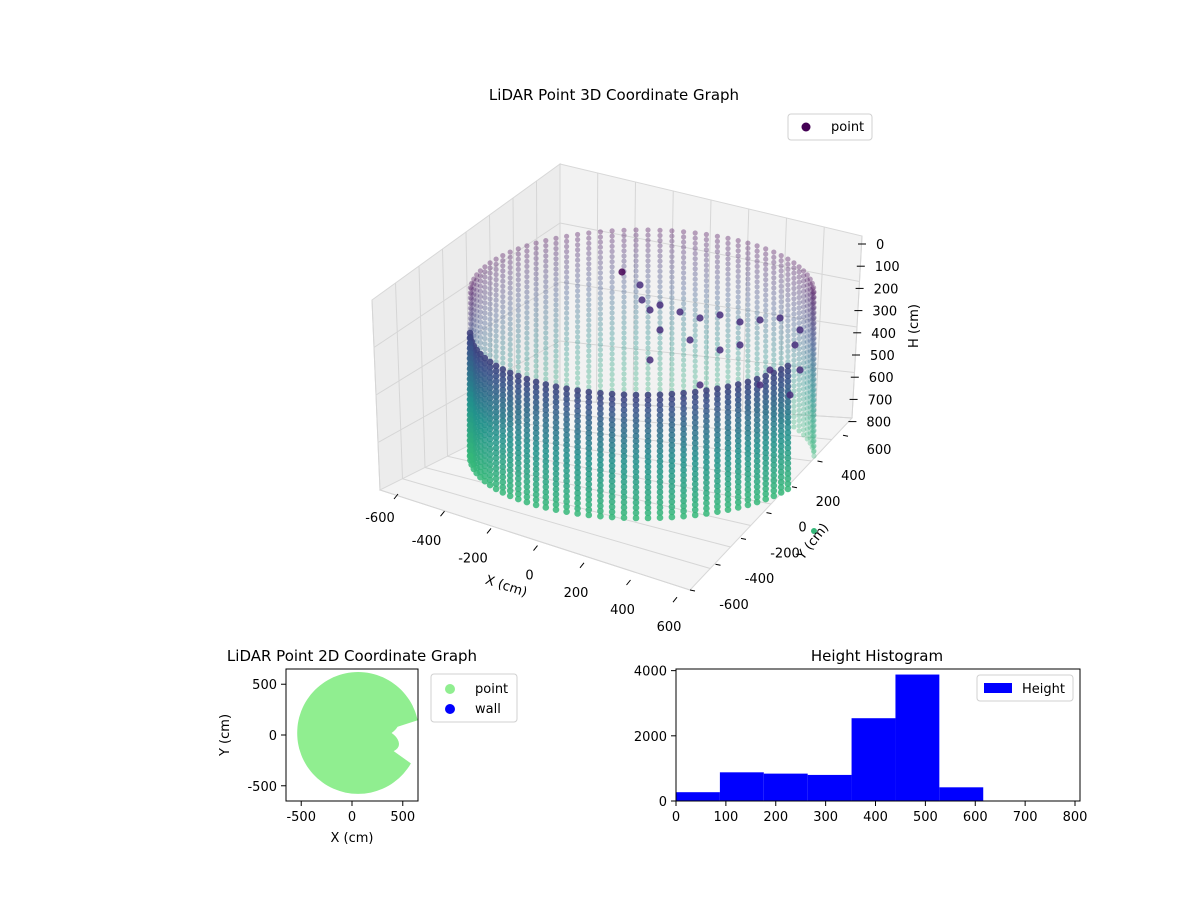  Describe the element at coordinates (692, 590) in the screenshot. I see `y-tick-3d` at that location.